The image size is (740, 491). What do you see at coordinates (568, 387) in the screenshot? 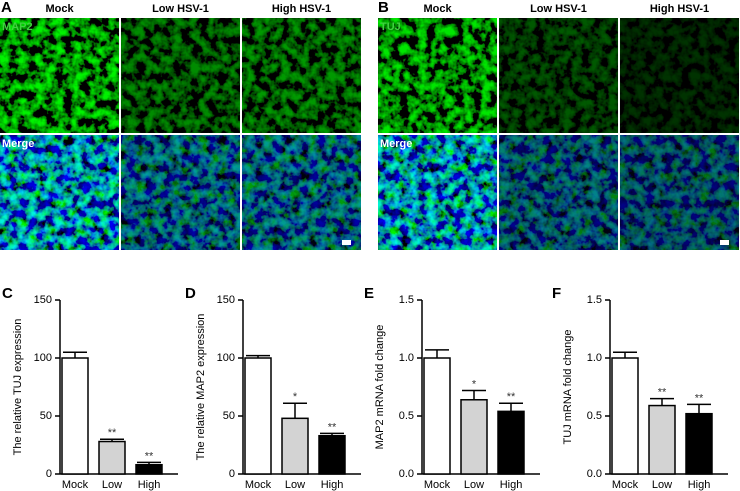
I see `y-axis-label: TUJ mRNA fold change` at bounding box center [568, 387].